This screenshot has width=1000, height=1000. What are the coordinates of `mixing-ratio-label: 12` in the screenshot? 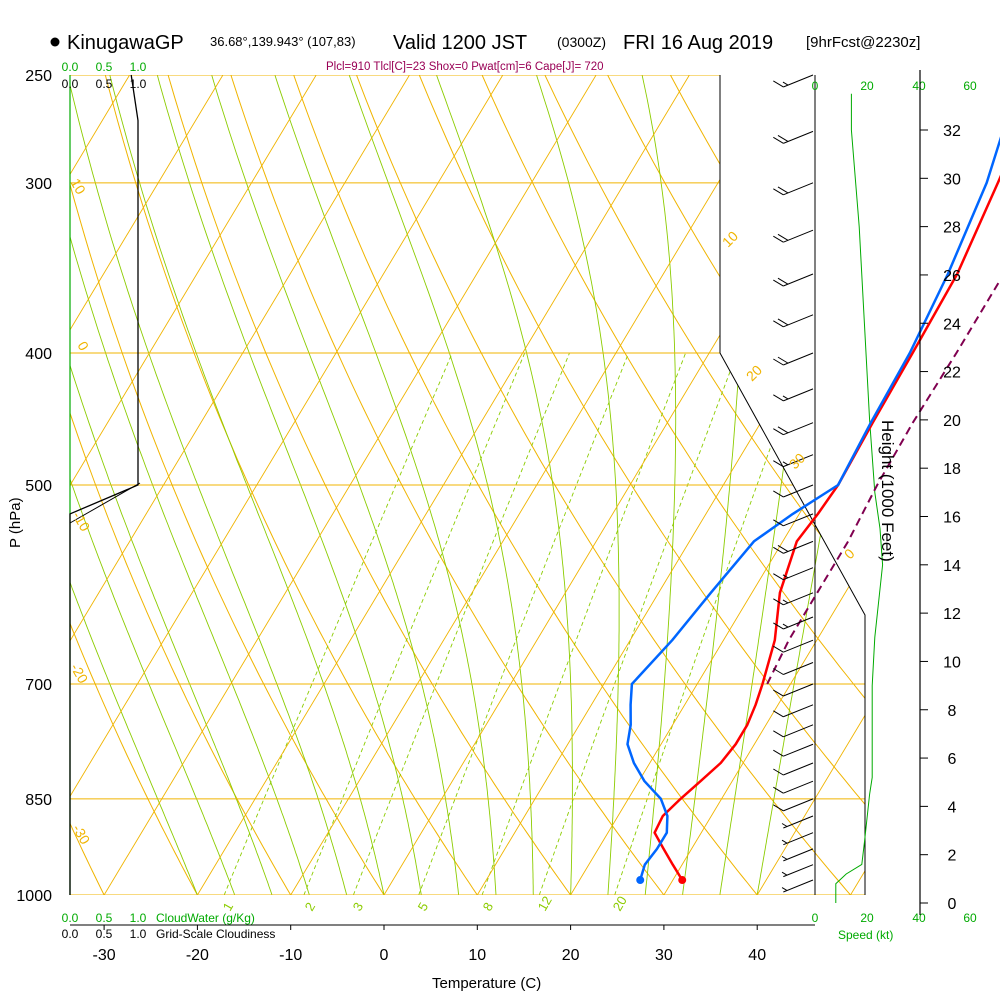 It's located at (545, 903).